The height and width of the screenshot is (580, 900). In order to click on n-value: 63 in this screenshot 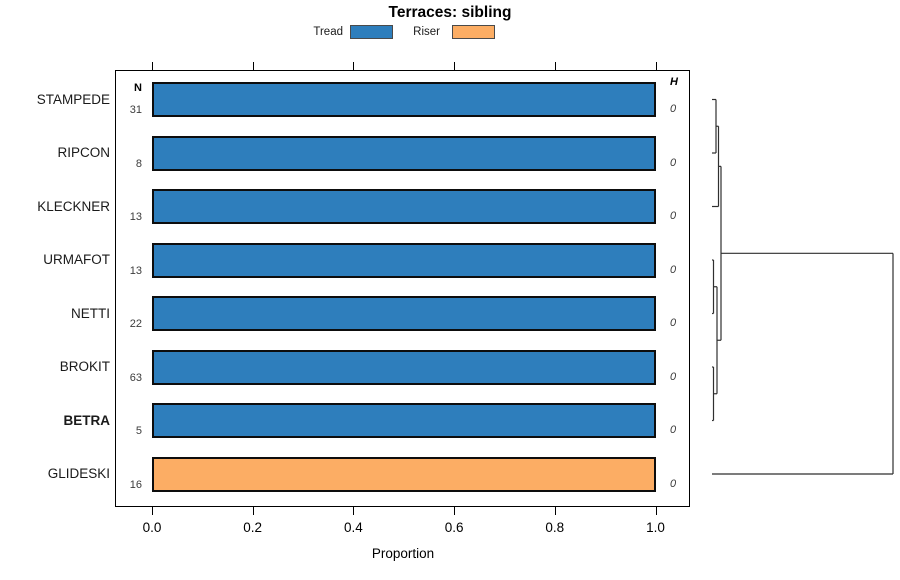, I will do `click(135, 377)`.